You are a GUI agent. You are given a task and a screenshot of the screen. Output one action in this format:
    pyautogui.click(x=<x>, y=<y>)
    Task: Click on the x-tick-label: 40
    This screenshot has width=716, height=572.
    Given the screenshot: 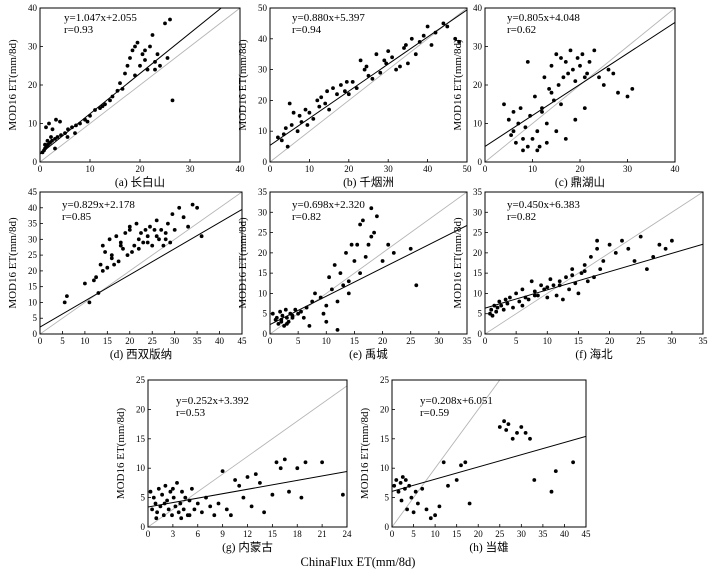 What is the action you would take?
    pyautogui.click(x=676, y=169)
    